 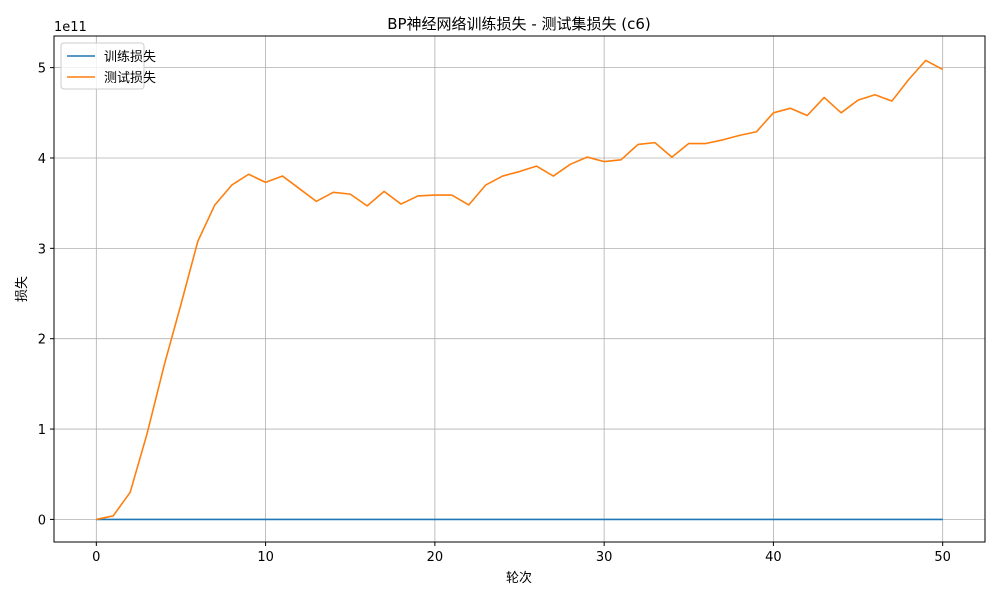 I want to click on x-tick-label: 20, so click(x=435, y=557).